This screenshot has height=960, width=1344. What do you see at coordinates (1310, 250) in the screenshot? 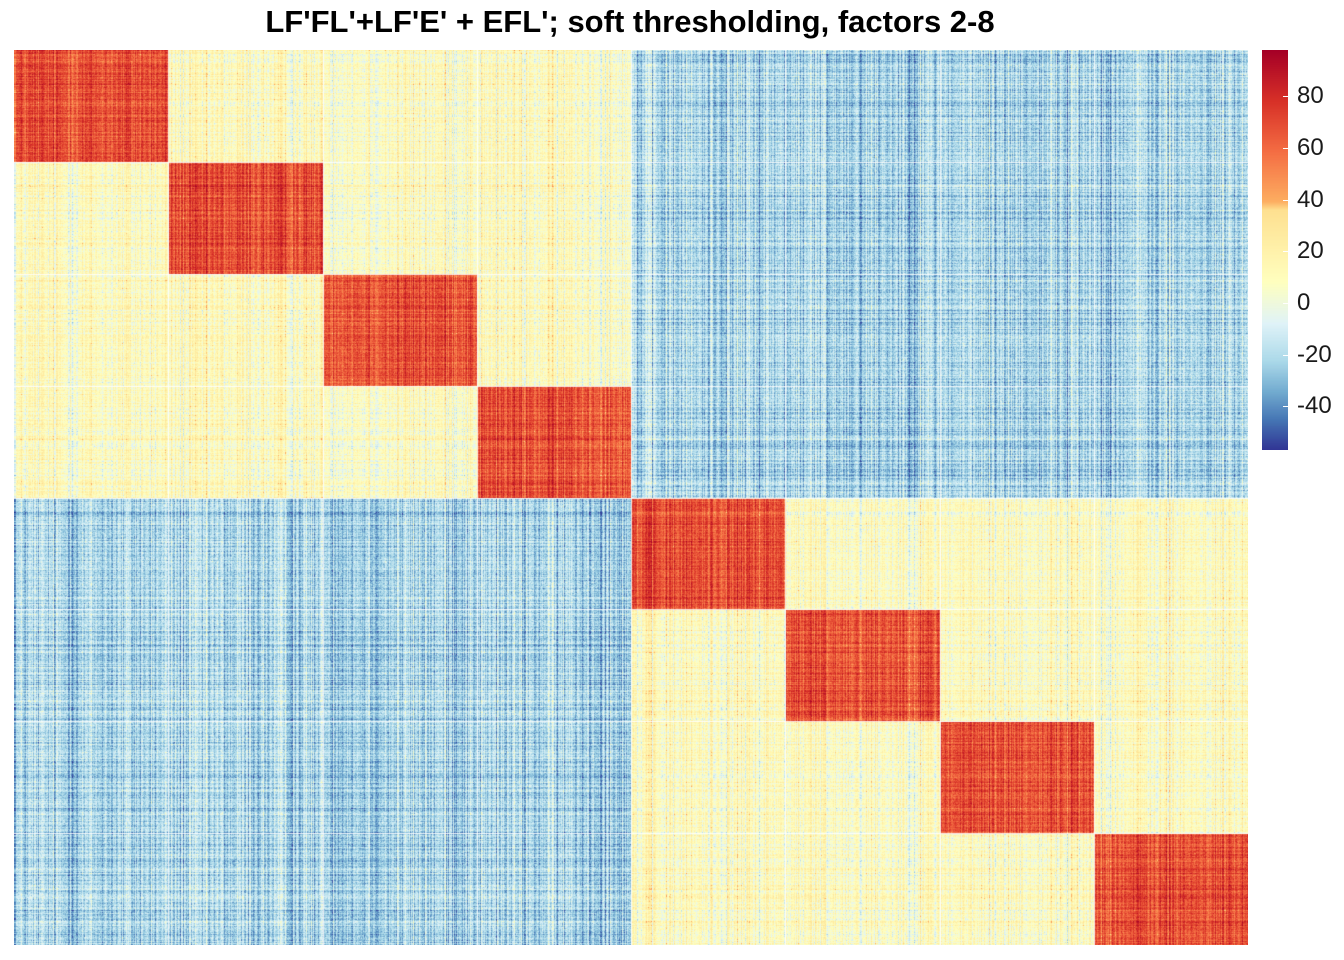
I see `colorbar-tick-label: 20` at bounding box center [1310, 250].